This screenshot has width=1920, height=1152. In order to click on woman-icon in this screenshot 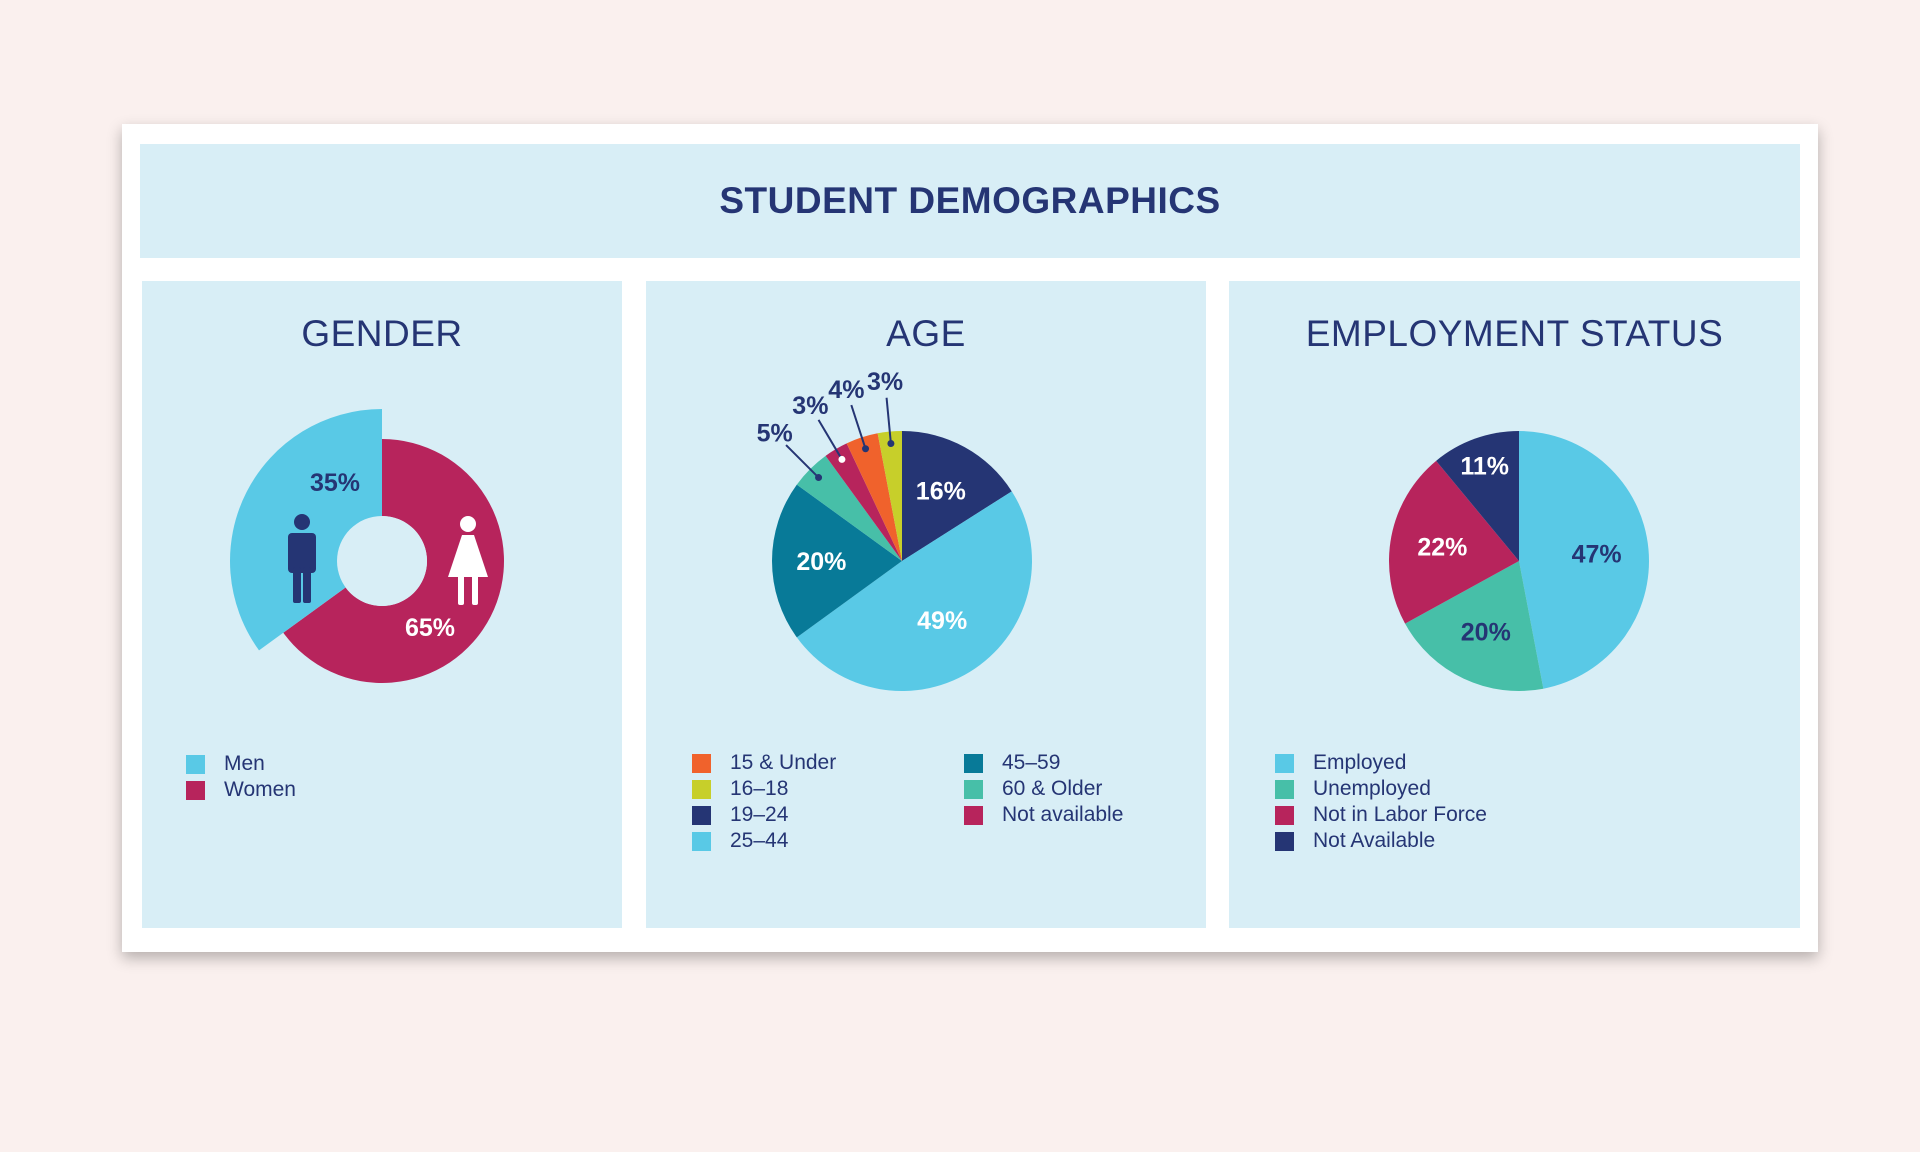, I will do `click(468, 560)`.